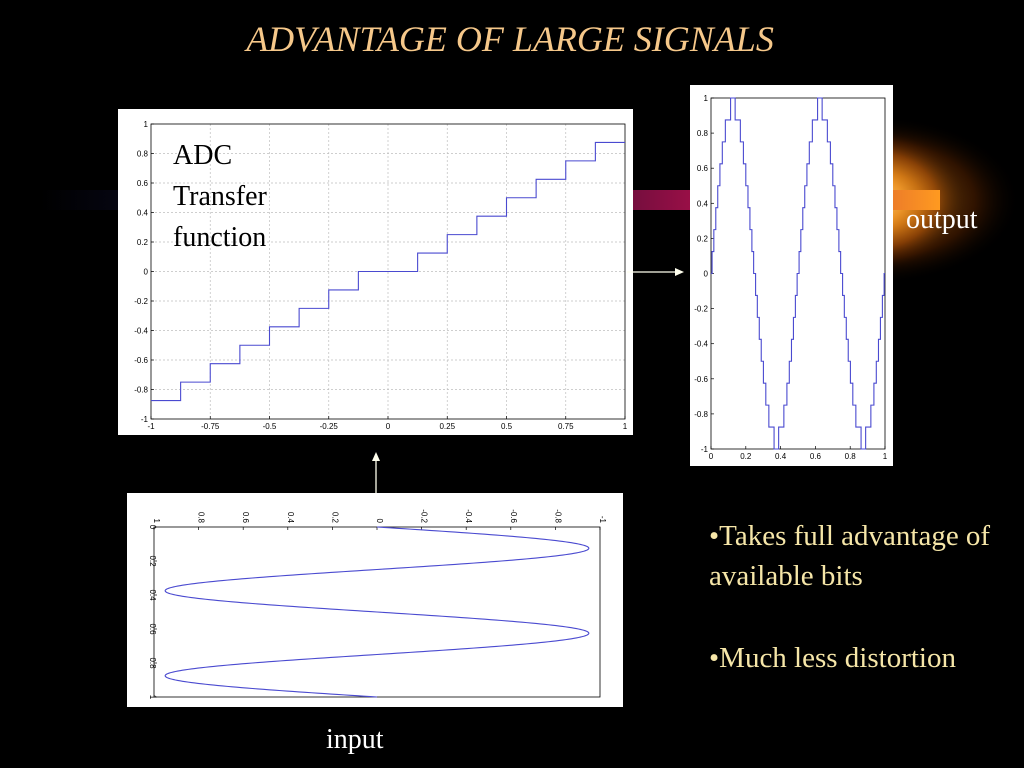 The height and width of the screenshot is (768, 1024). Describe the element at coordinates (152, 629) in the screenshot. I see `time-tick-label: 0.6` at that location.